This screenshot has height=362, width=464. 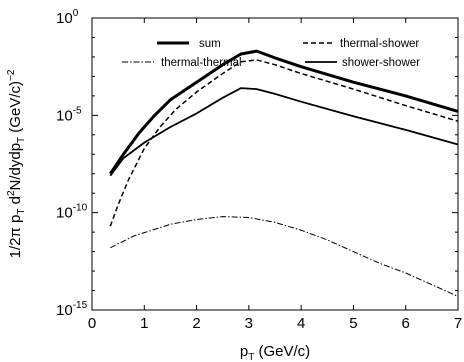 I want to click on x-axis-label-main: p, so click(x=244, y=351).